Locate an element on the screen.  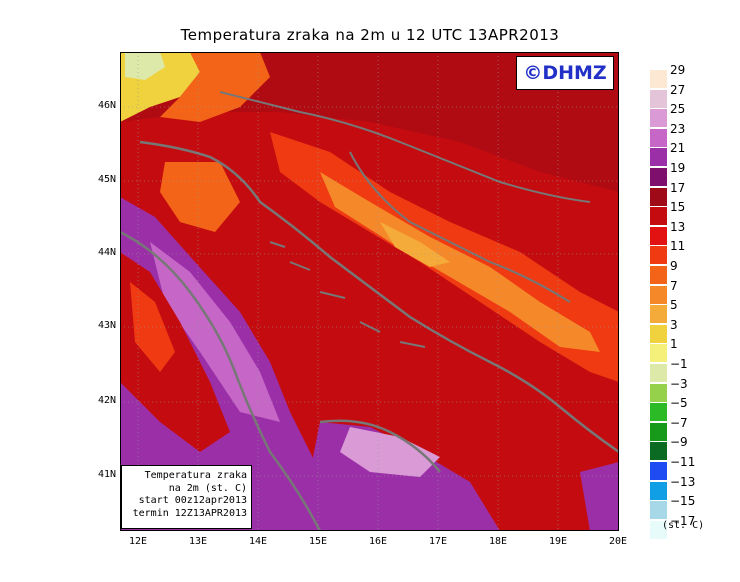
legend-label: −15 is located at coordinates (683, 501).